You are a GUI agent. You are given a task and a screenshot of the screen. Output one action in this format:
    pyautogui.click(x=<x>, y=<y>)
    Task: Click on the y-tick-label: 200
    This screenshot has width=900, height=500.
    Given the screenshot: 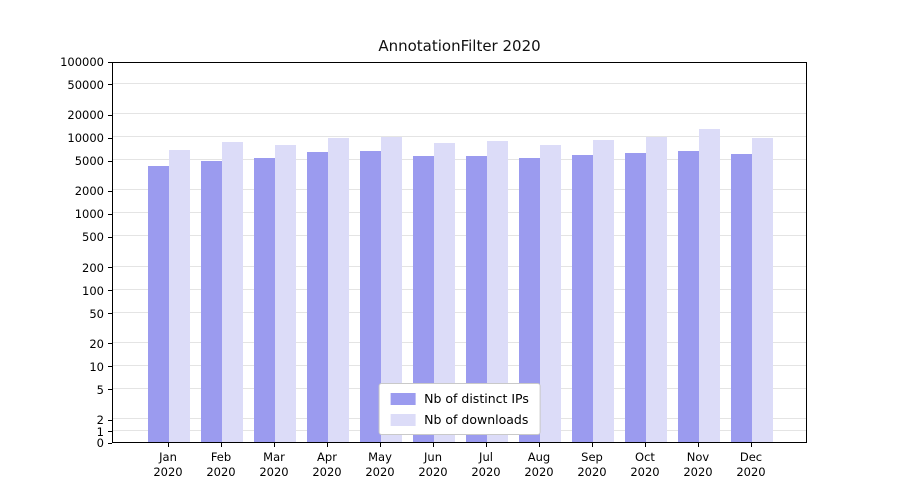 What is the action you would take?
    pyautogui.click(x=93, y=267)
    